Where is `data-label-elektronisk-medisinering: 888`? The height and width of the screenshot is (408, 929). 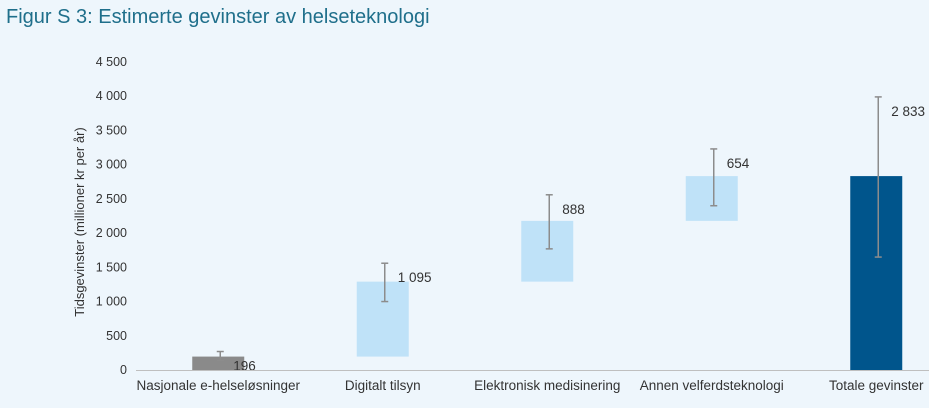
data-label-elektronisk-medisinering: 888 is located at coordinates (573, 209).